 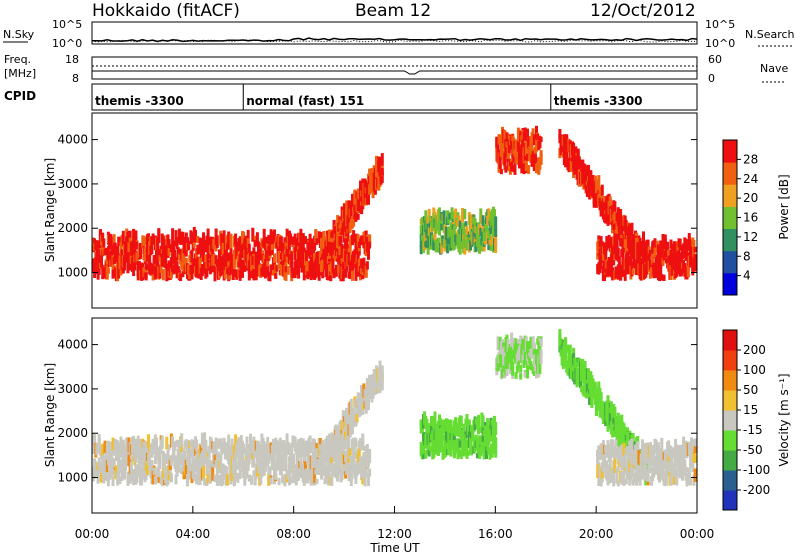 What do you see at coordinates (193, 534) in the screenshot?
I see `x-tick-label: 04:00` at bounding box center [193, 534].